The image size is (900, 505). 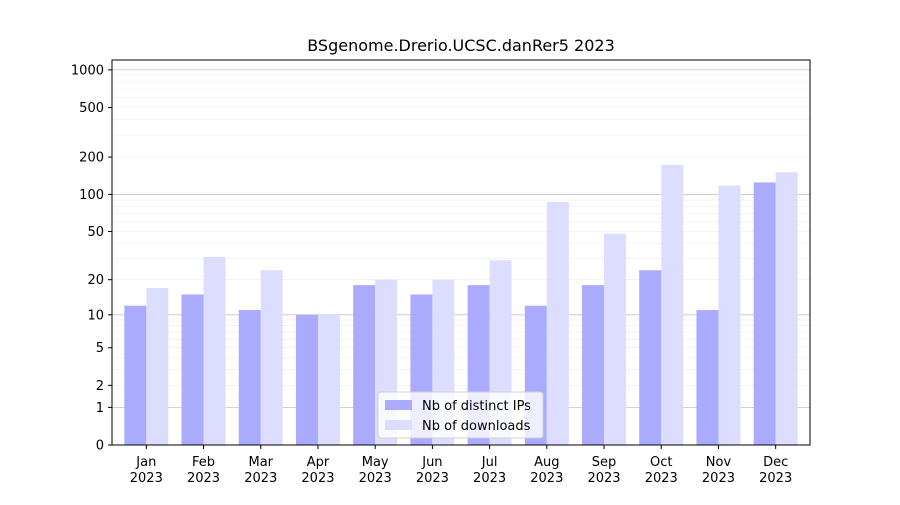 I want to click on y-tick-label: 100, so click(x=91, y=195).